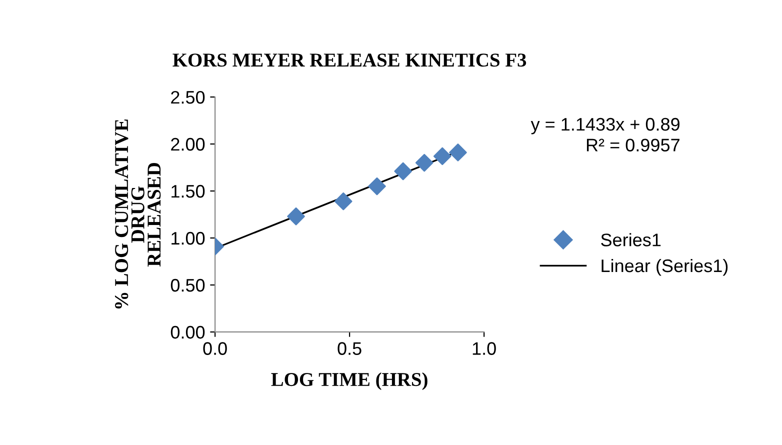 Image resolution: width=782 pixels, height=445 pixels. I want to click on y-tick-label: 0.50, so click(187, 285).